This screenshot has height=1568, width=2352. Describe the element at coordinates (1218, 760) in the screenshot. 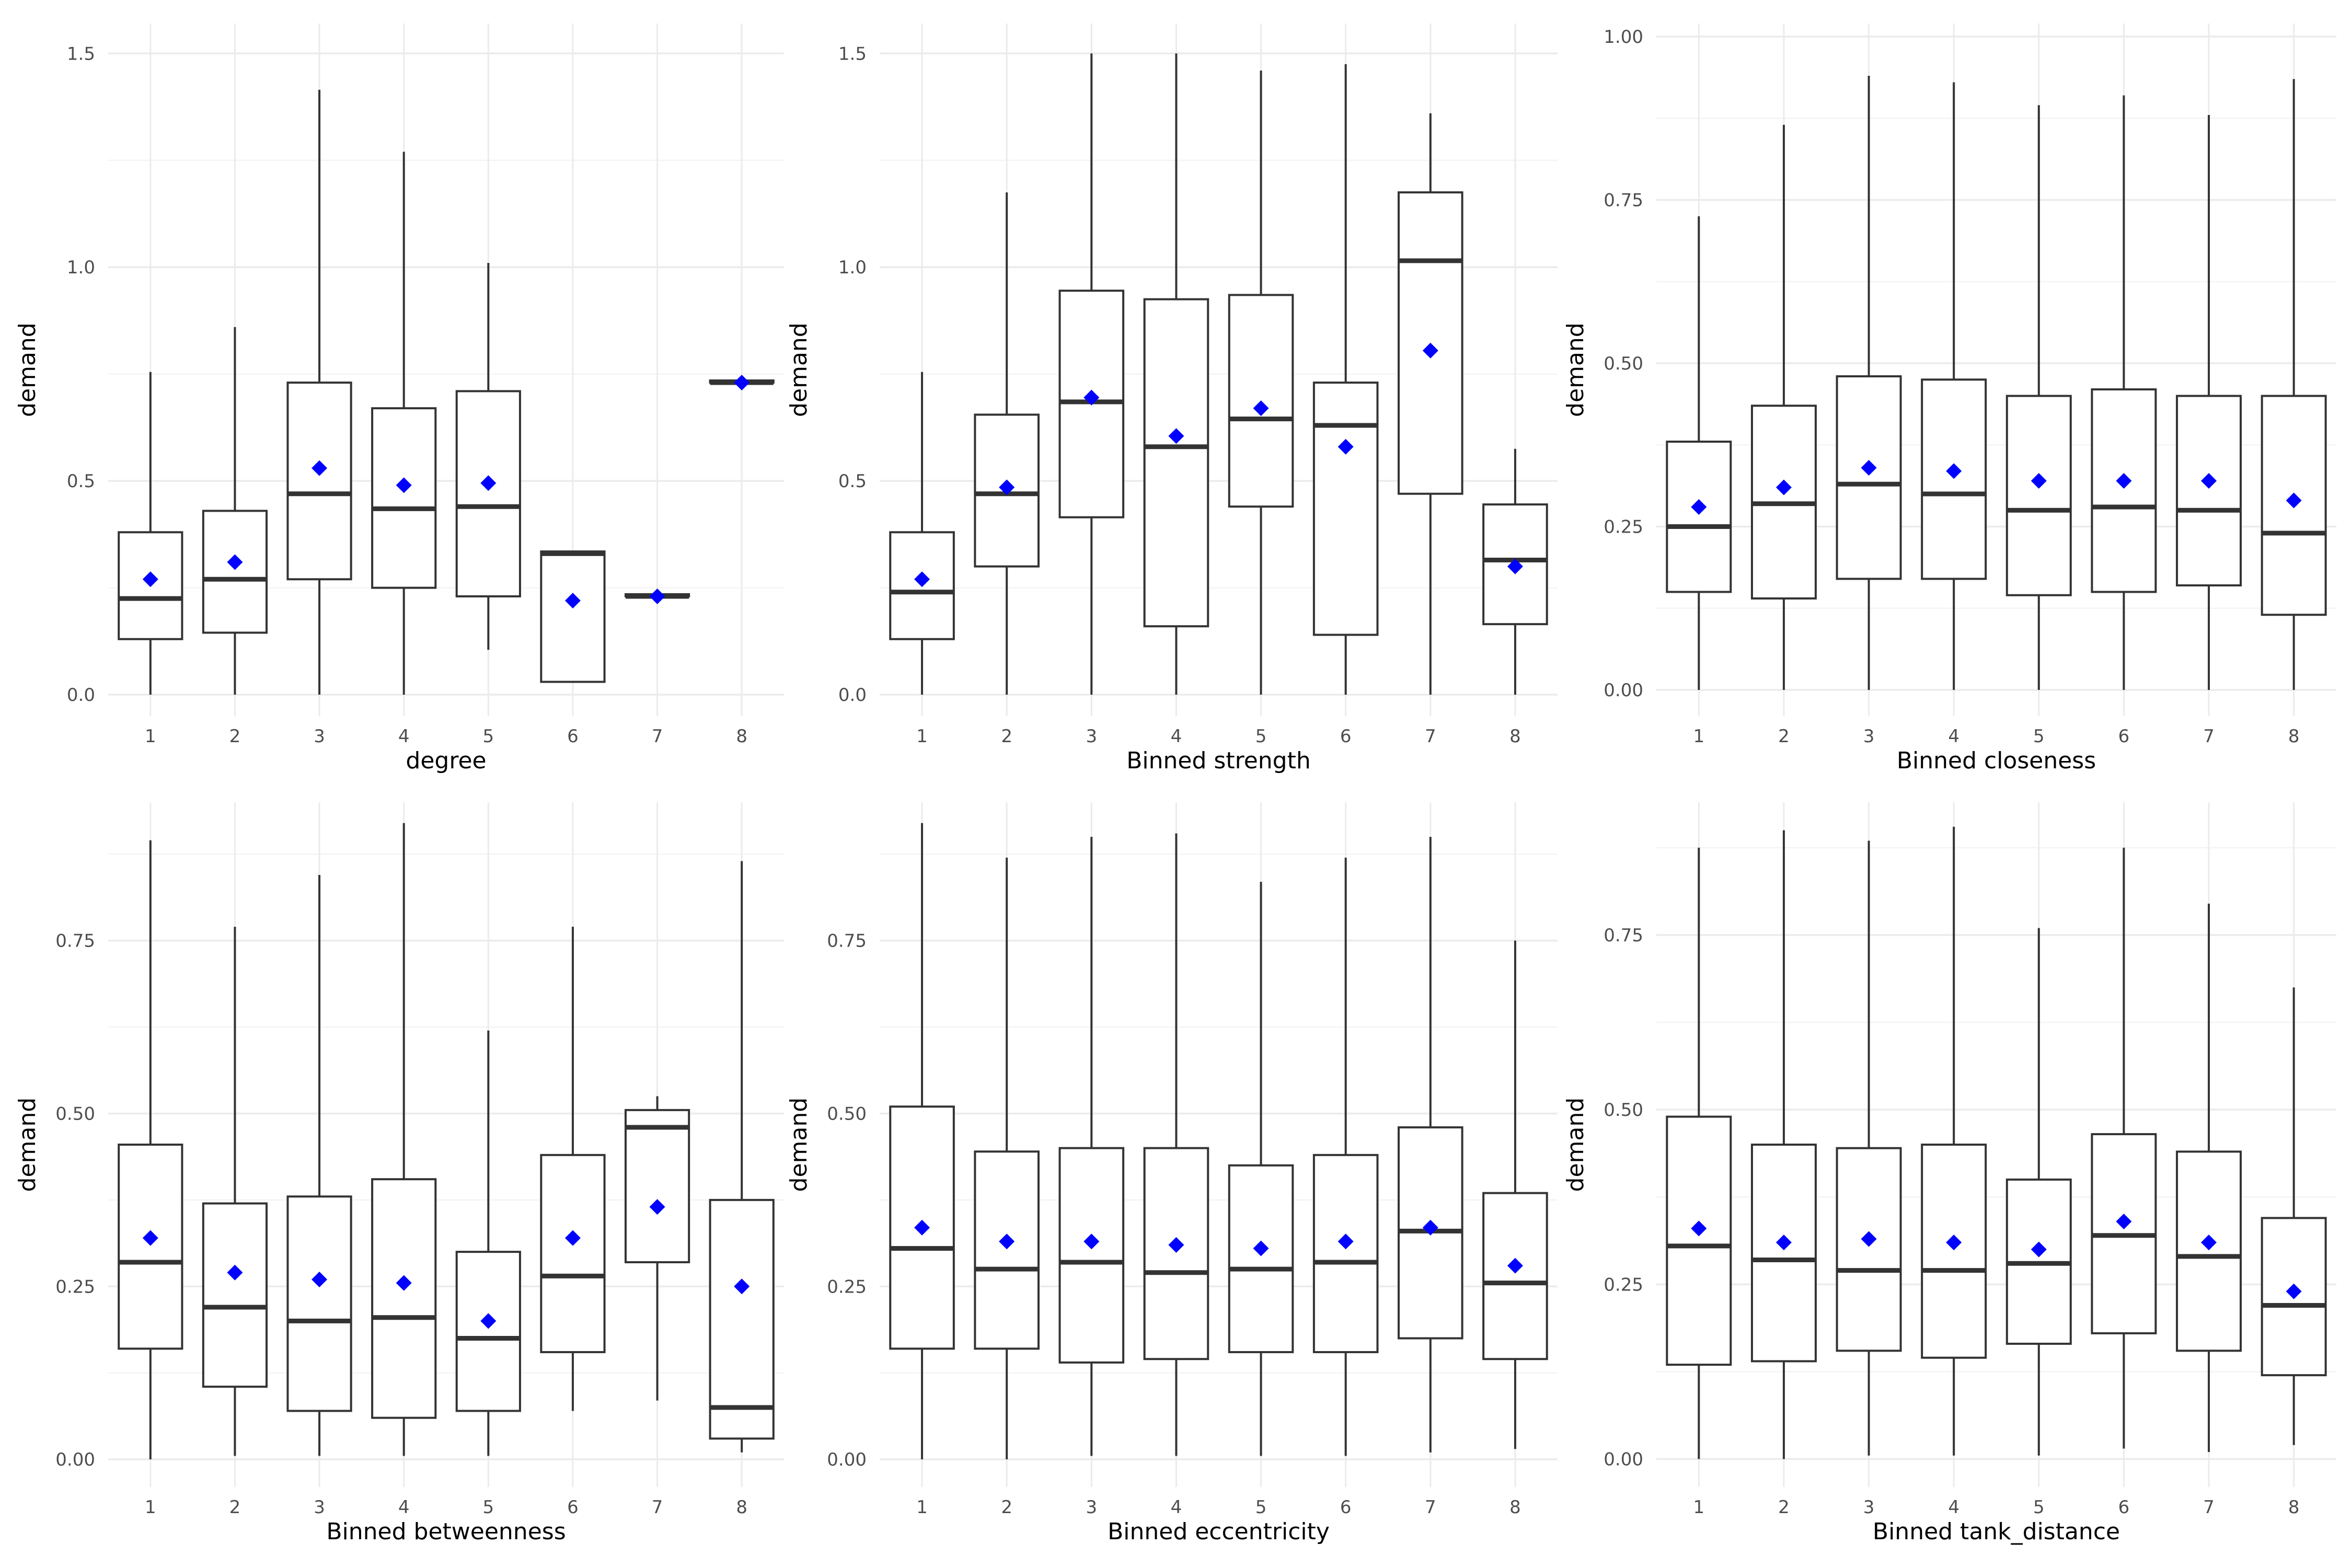

I see `x-axis-title: Binned strength` at that location.